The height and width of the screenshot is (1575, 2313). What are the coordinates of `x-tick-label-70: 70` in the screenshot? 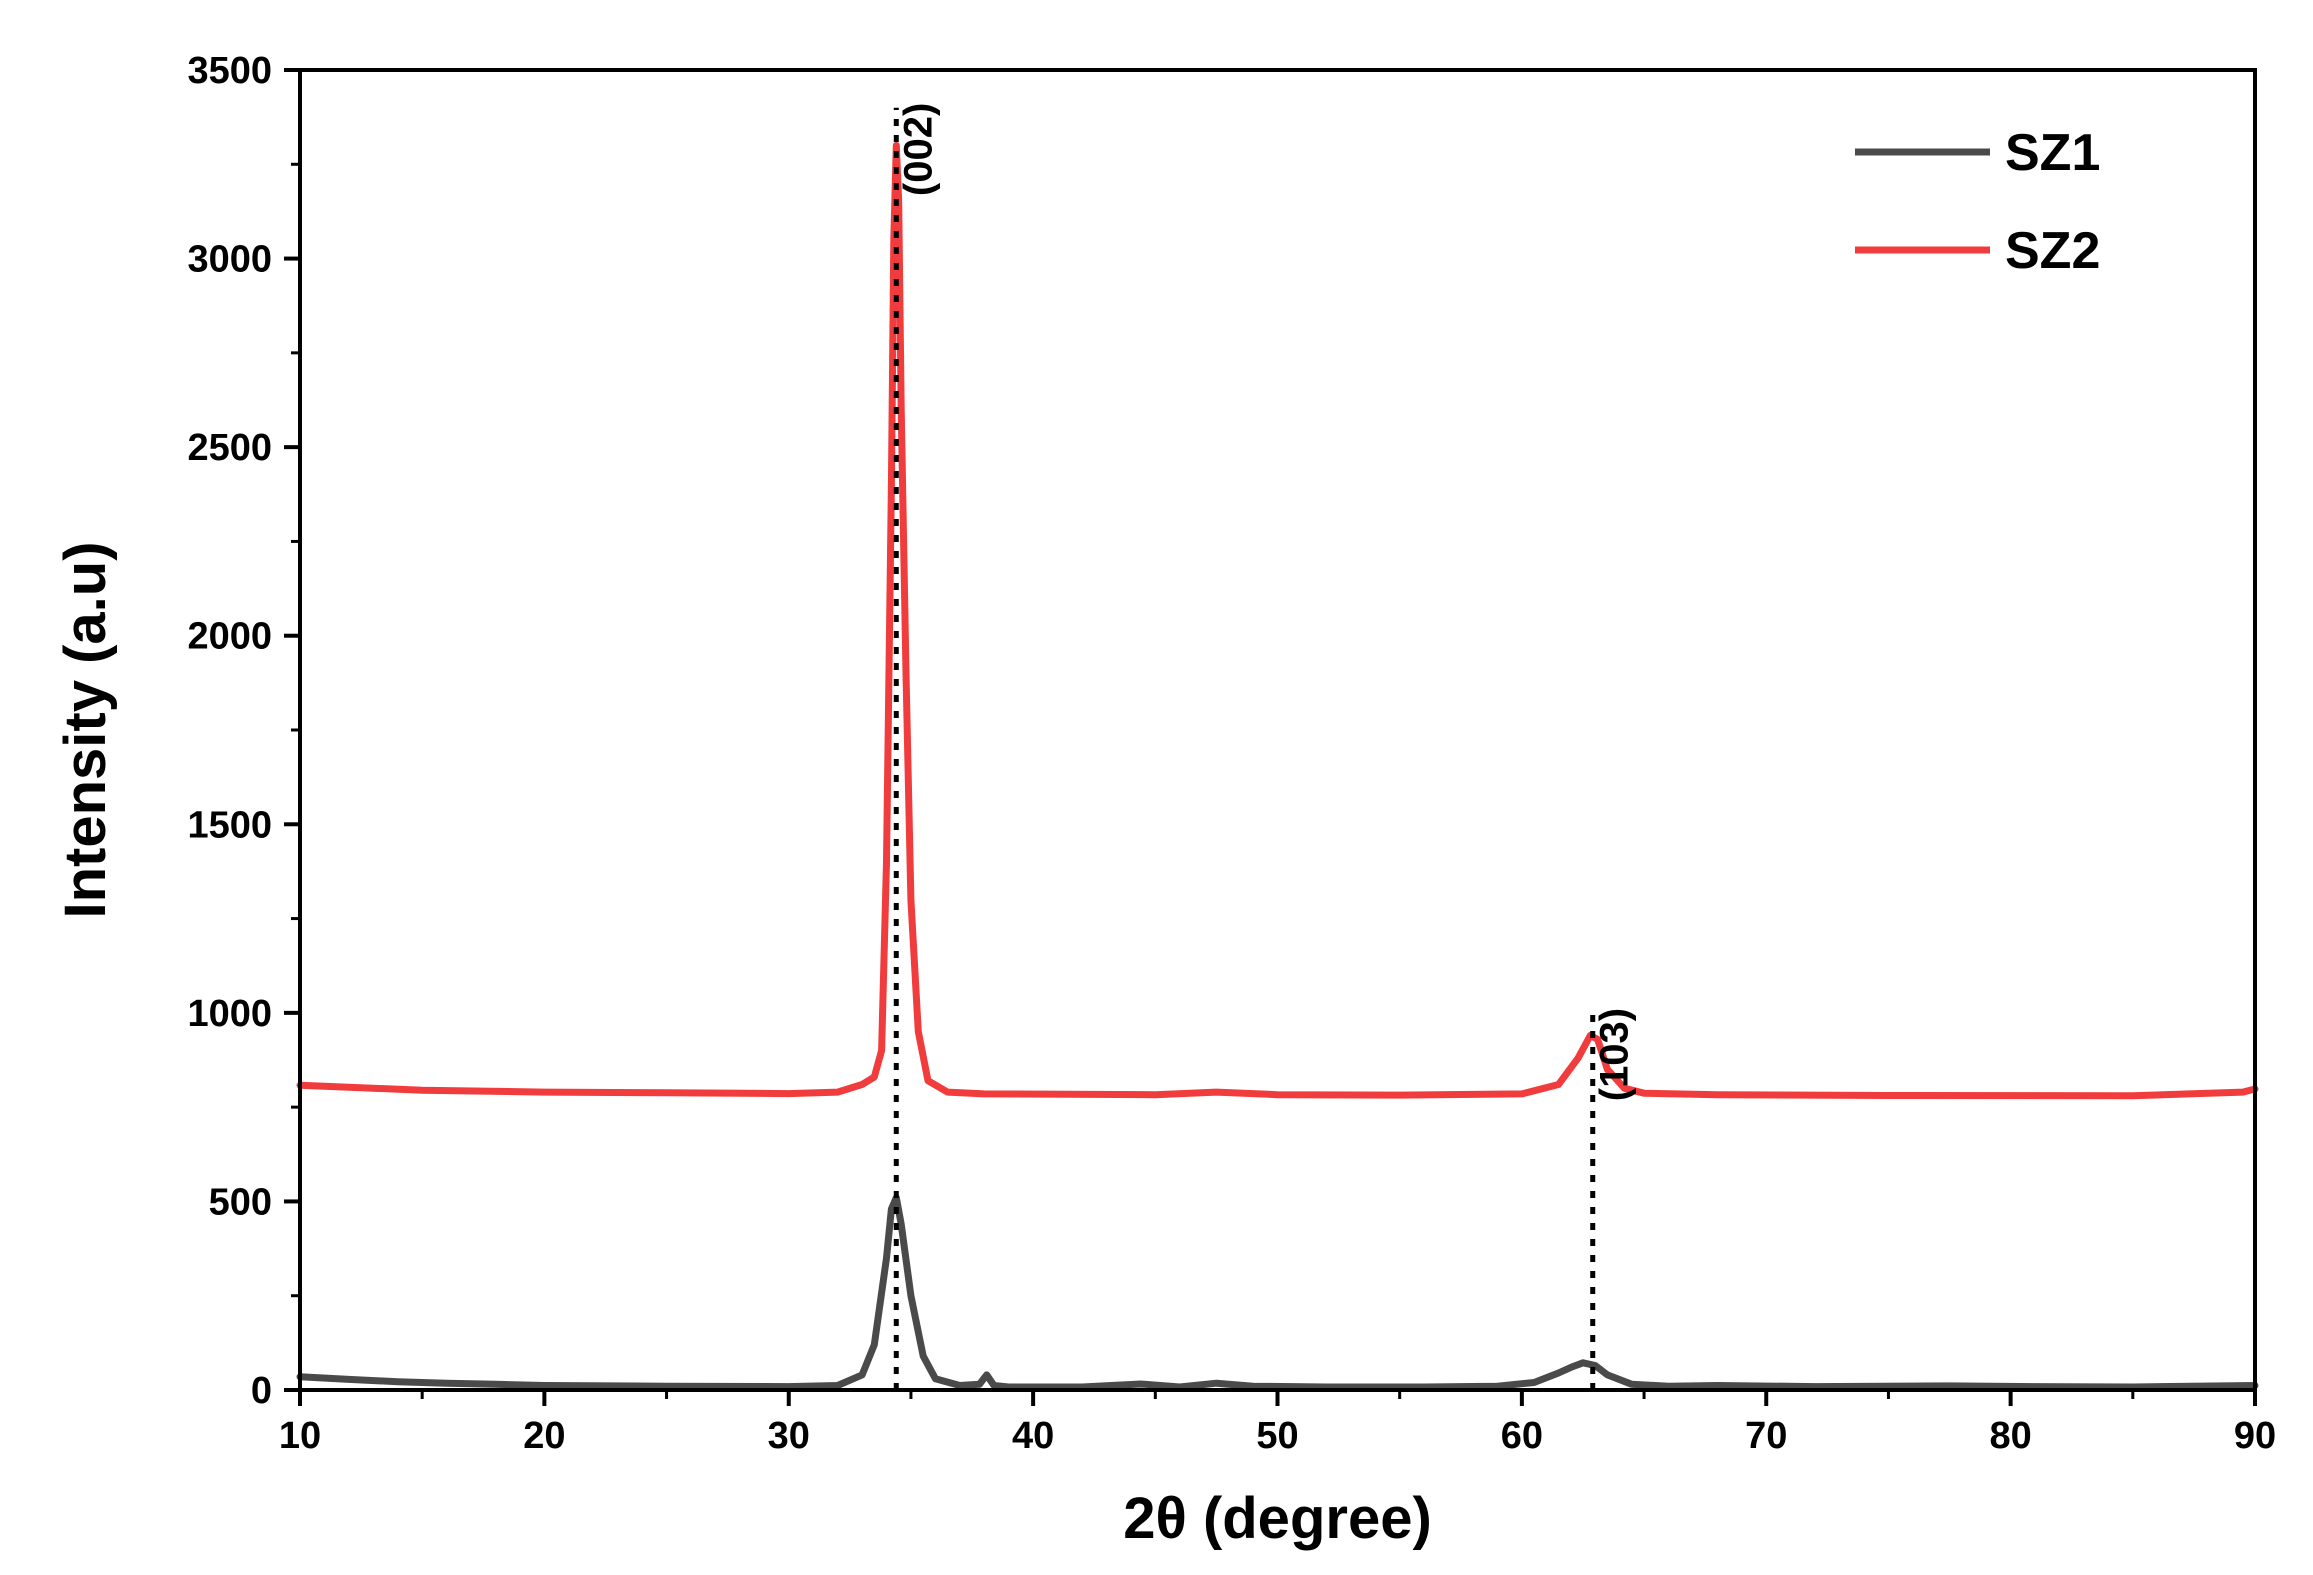 It's located at (1766, 1436).